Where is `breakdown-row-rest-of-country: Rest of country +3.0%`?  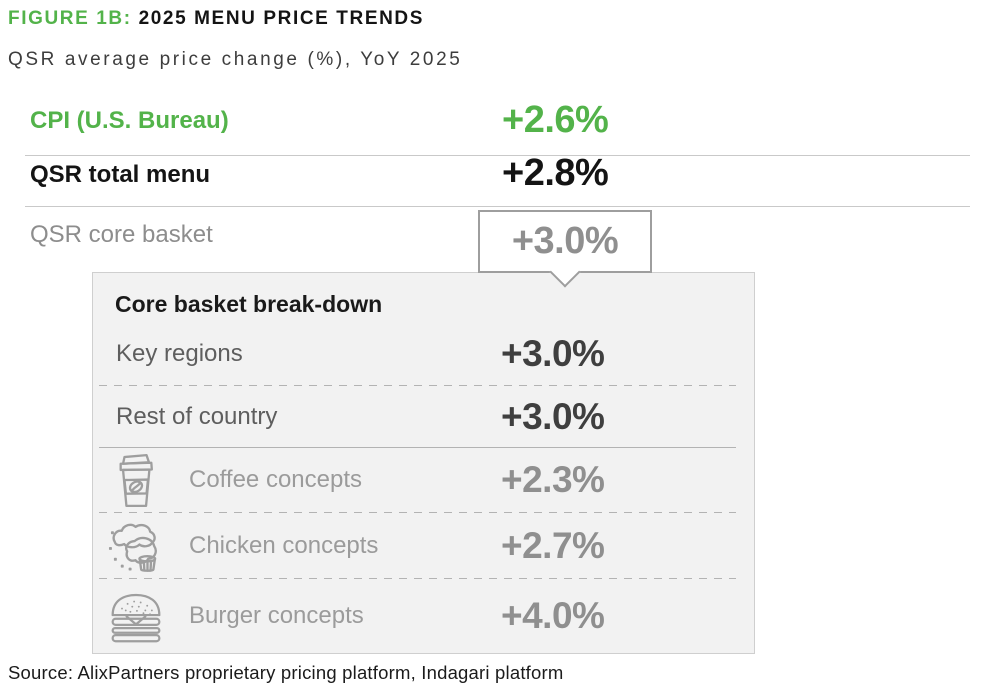
breakdown-row-rest-of-country: Rest of country +3.0% is located at coordinates (423, 416).